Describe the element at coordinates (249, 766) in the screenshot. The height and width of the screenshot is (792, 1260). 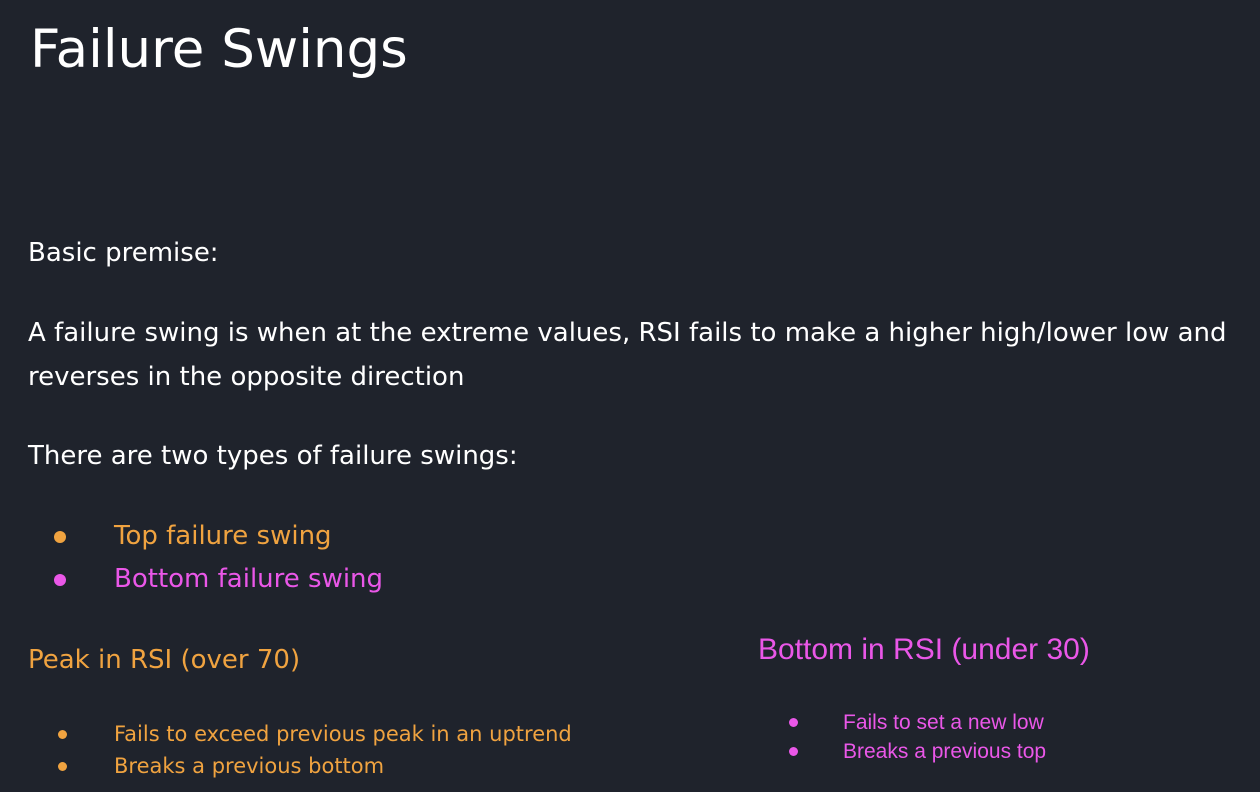
I see `list-item-label: Breaks a previous bottom` at that location.